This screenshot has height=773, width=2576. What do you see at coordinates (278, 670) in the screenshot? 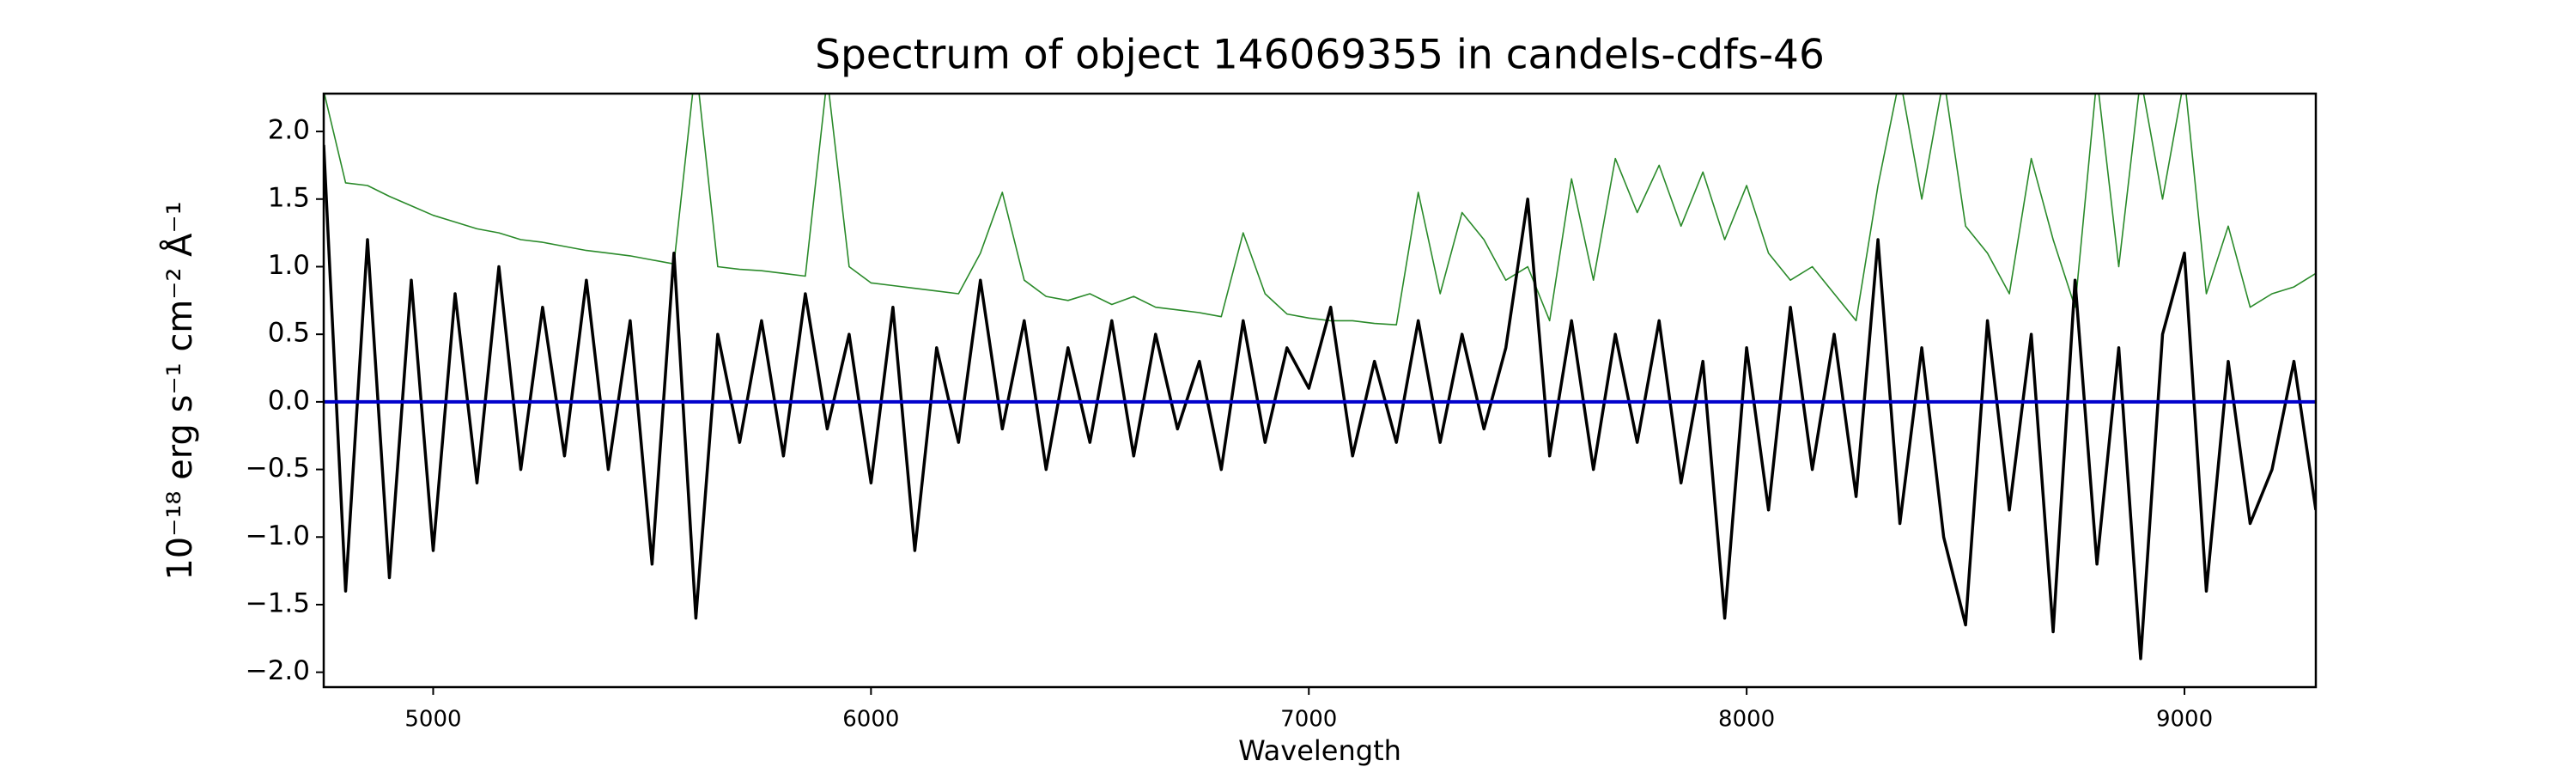
I see `y-tick-label: −2.0` at bounding box center [278, 670].